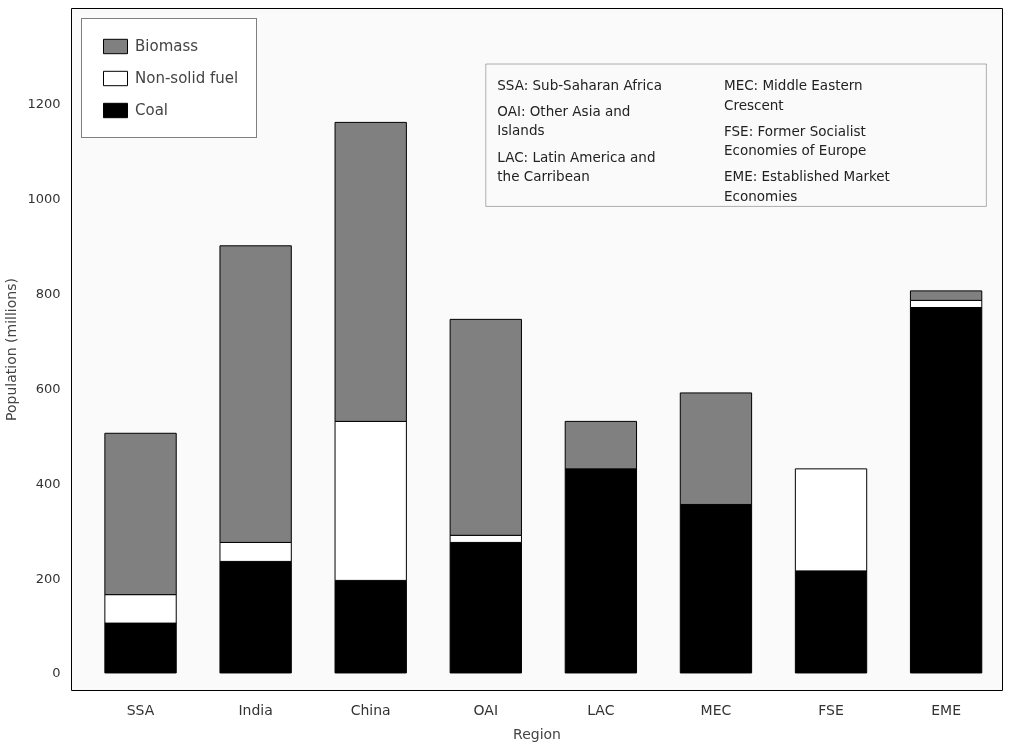 This screenshot has width=1018, height=755. I want to click on legend-label: Non-solid fuel, so click(187, 78).